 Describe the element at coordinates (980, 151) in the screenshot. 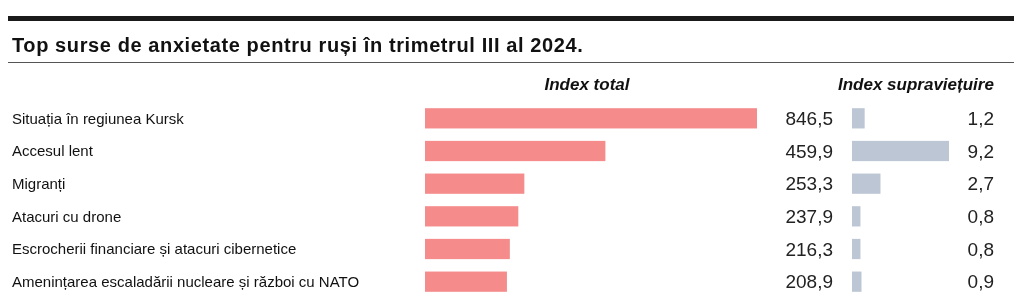

I see `data-label: 9,2` at that location.